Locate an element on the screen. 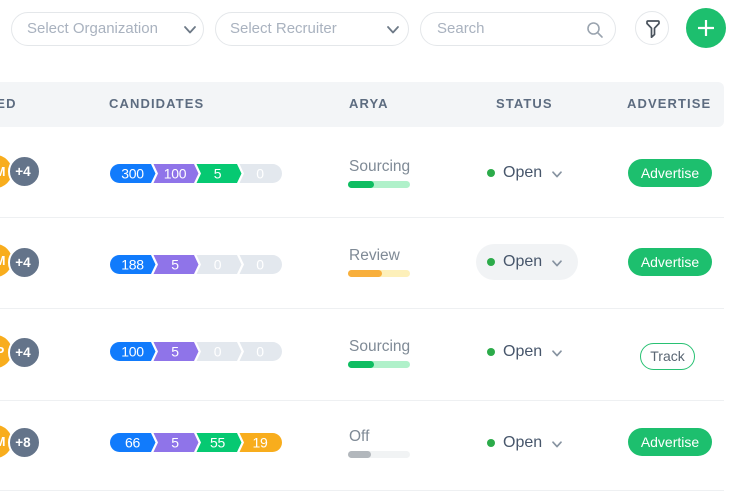  svg-text: 19 is located at coordinates (260, 442).